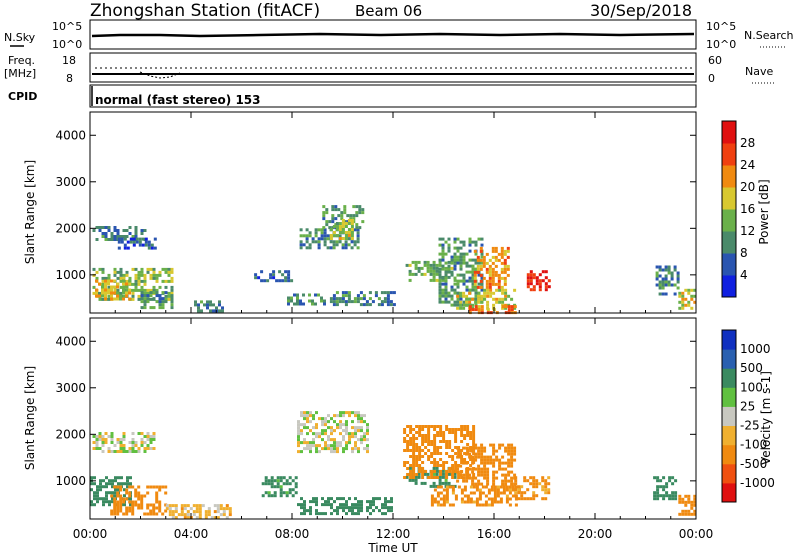  Describe the element at coordinates (392, 547) in the screenshot. I see `time-axis-title: Time UT` at that location.